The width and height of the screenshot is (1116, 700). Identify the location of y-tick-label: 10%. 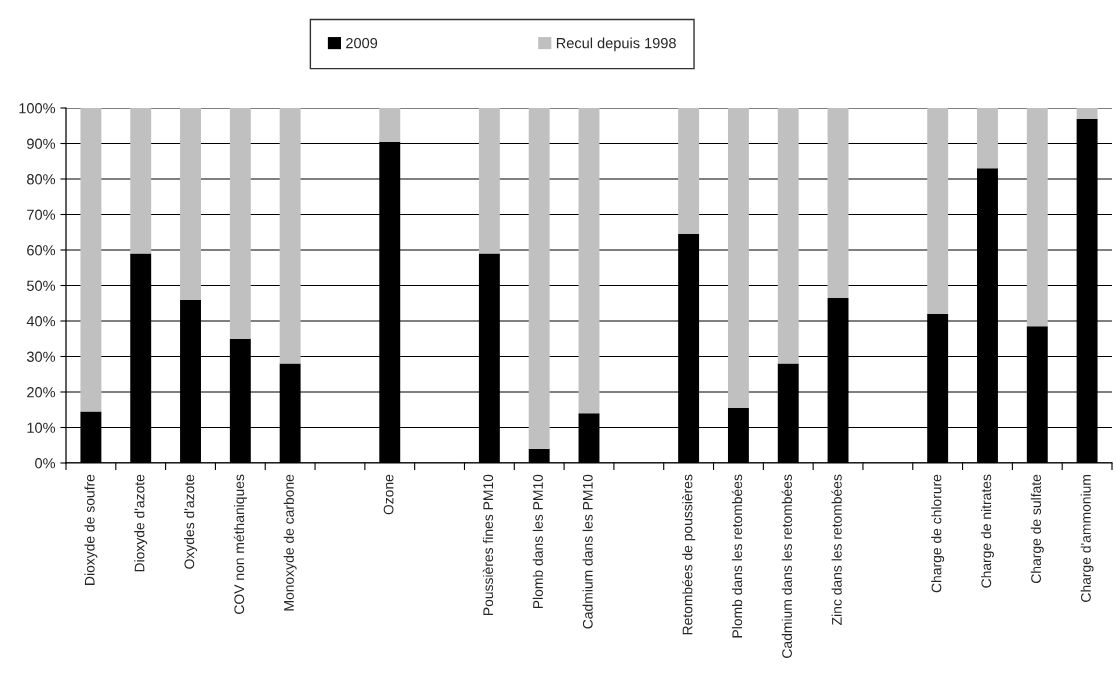
(41, 427).